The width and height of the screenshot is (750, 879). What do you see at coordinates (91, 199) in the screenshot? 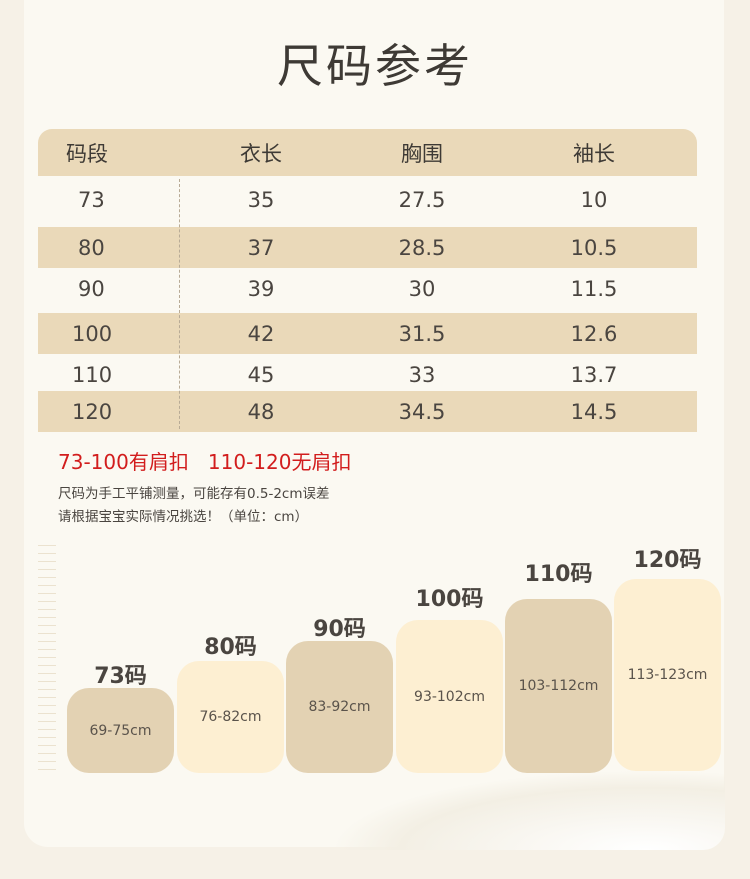
I see `cell-size: 73` at bounding box center [91, 199].